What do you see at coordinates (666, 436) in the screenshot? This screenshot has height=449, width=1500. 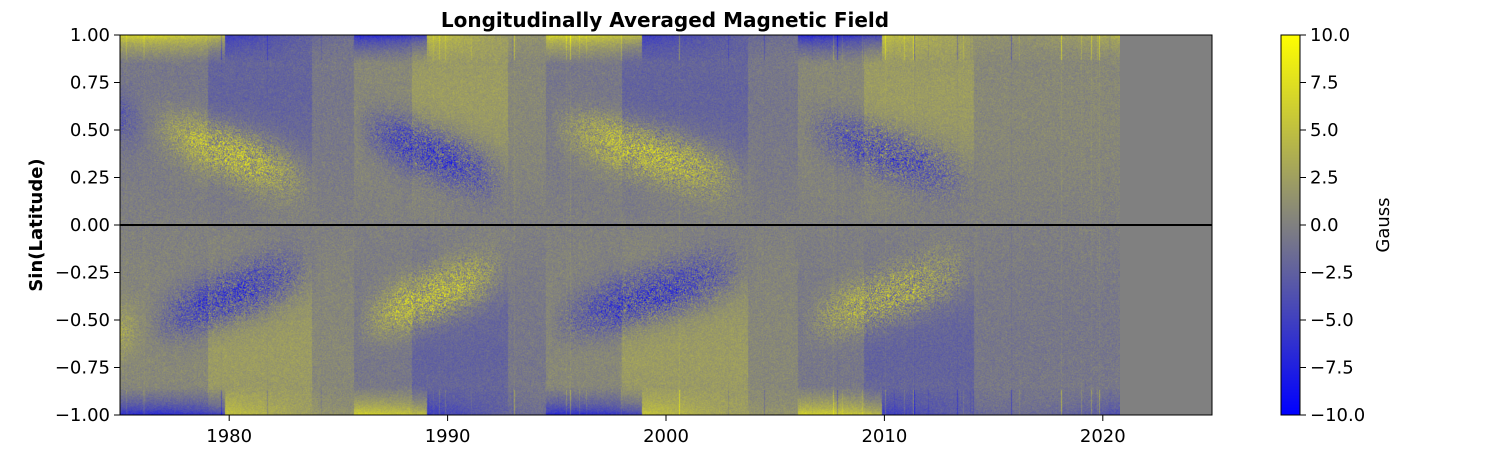 I see `x-tick-label: 2000` at bounding box center [666, 436].